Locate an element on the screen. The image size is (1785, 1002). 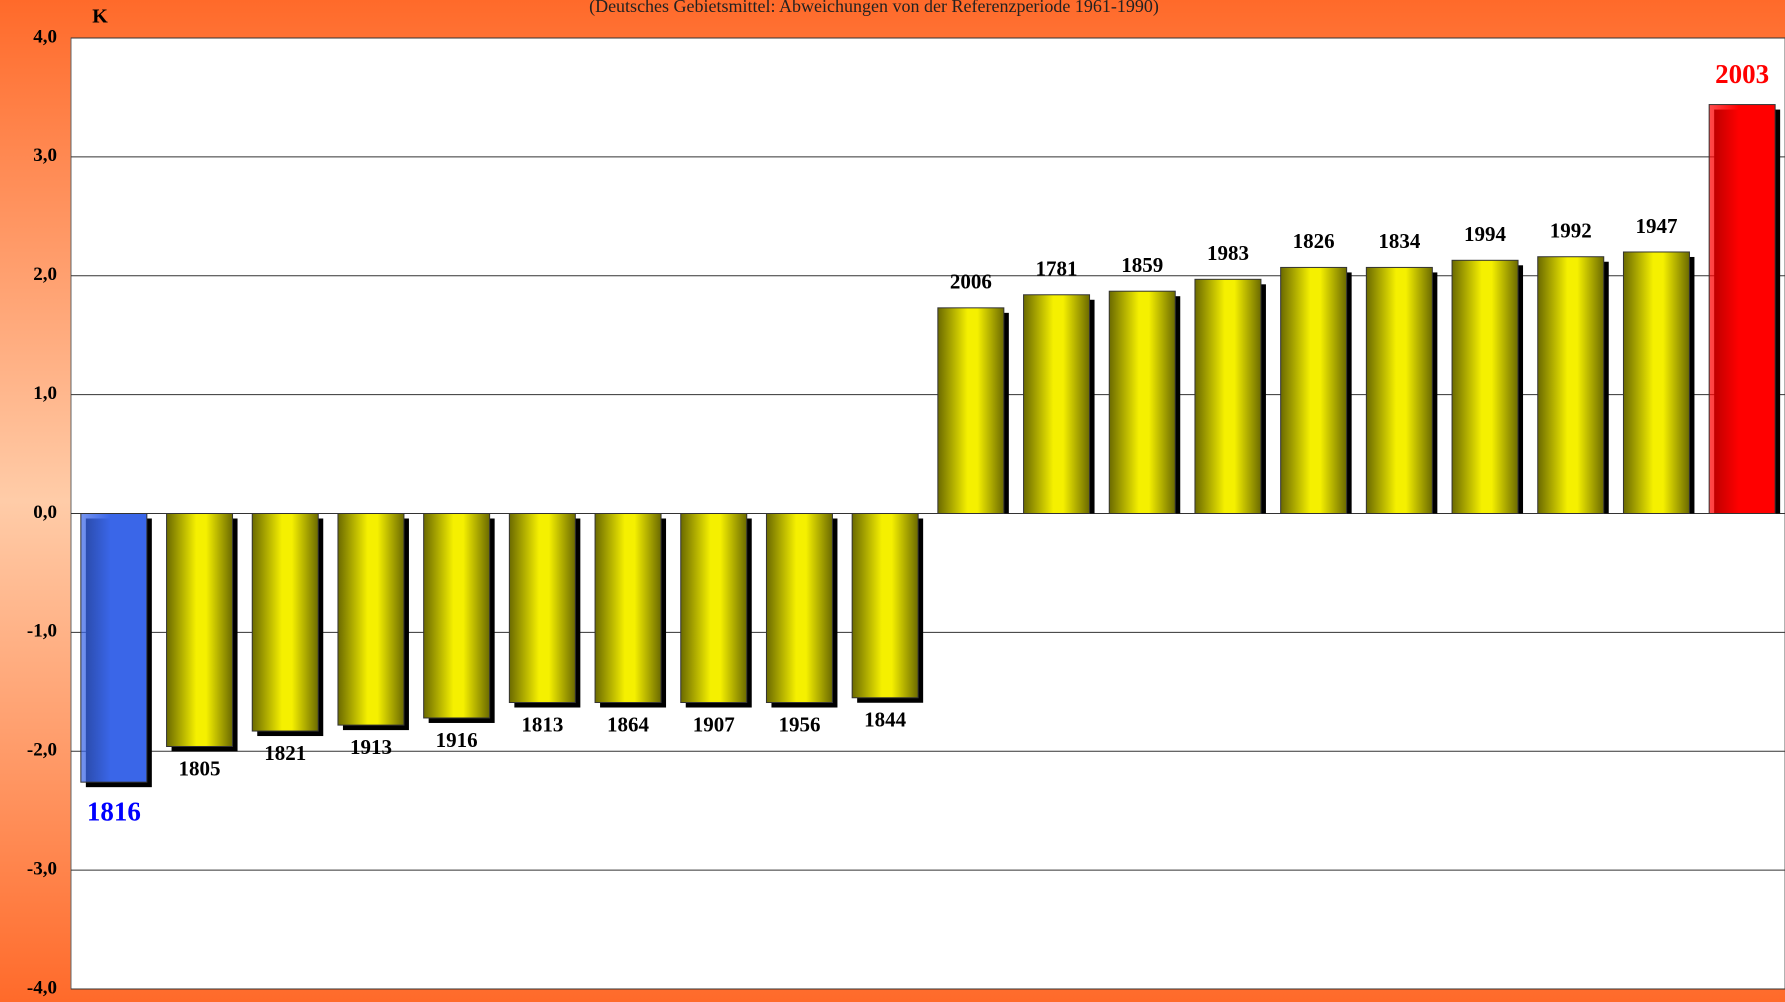
bar-label: 1994 is located at coordinates (1485, 234).